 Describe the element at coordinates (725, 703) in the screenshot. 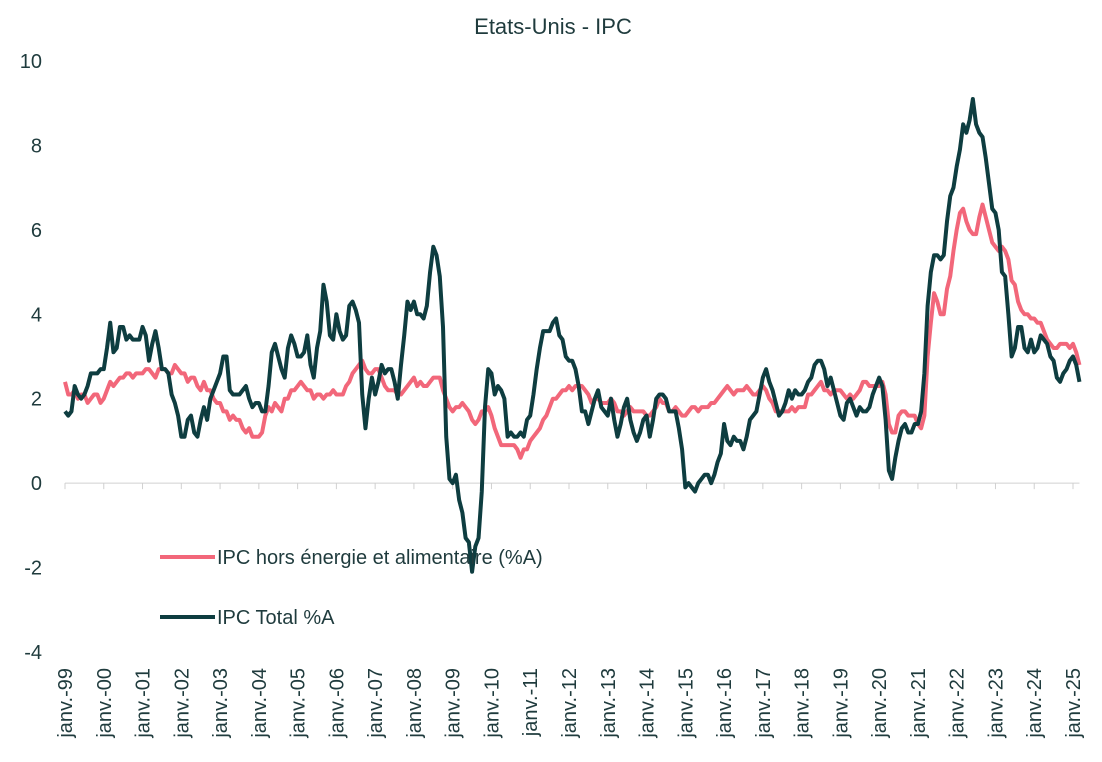

I see `x-tick-label: janv.-16` at that location.